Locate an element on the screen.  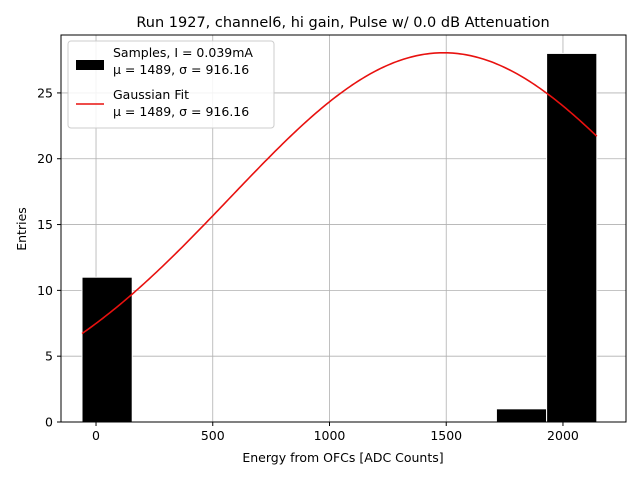
y-tick-label-25: 25 is located at coordinates (45, 92).